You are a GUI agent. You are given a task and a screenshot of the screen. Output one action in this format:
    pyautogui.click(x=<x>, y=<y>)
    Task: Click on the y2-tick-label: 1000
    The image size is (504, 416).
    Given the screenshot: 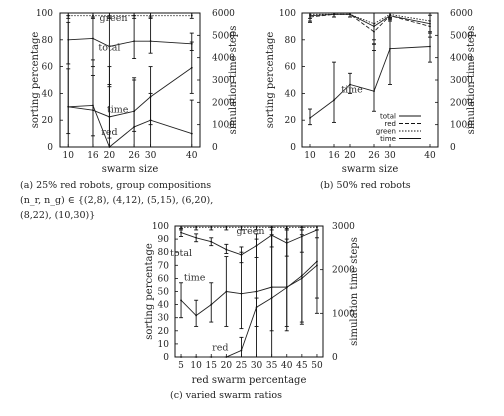 What is the action you would take?
    pyautogui.click(x=223, y=126)
    